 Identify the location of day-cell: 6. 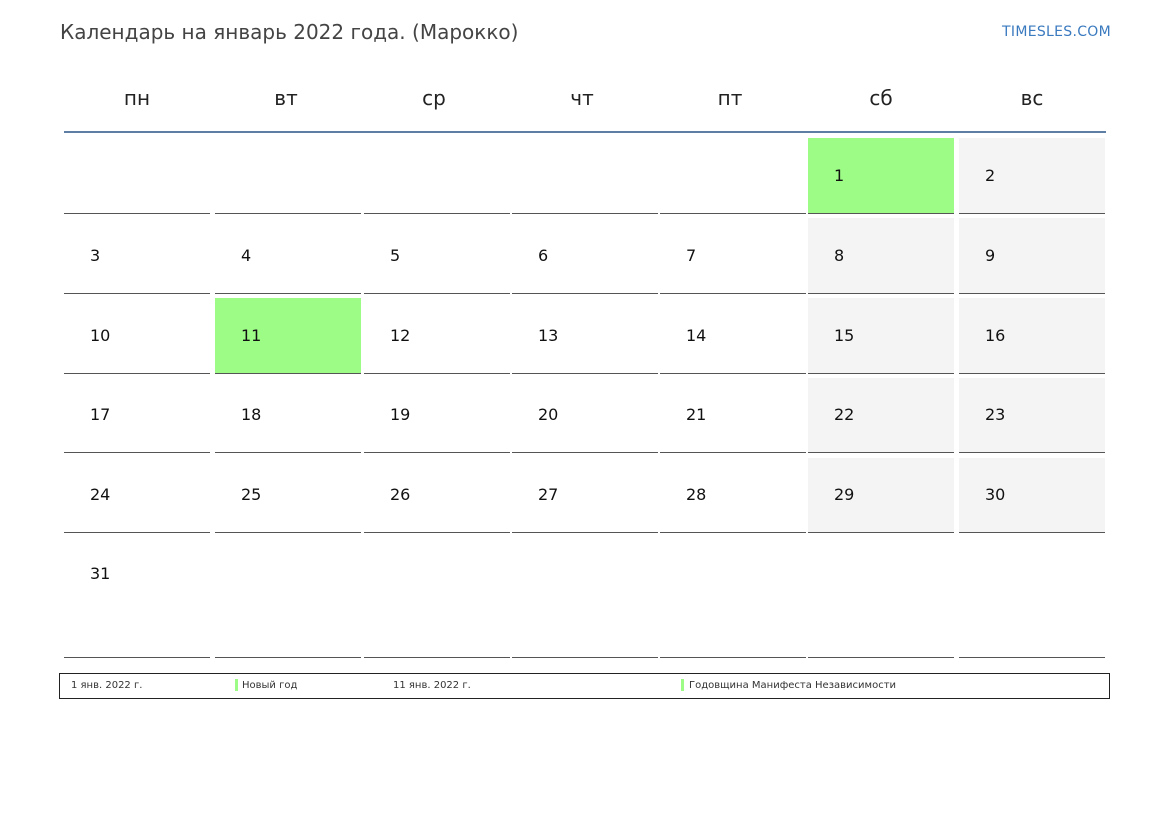
(585, 256).